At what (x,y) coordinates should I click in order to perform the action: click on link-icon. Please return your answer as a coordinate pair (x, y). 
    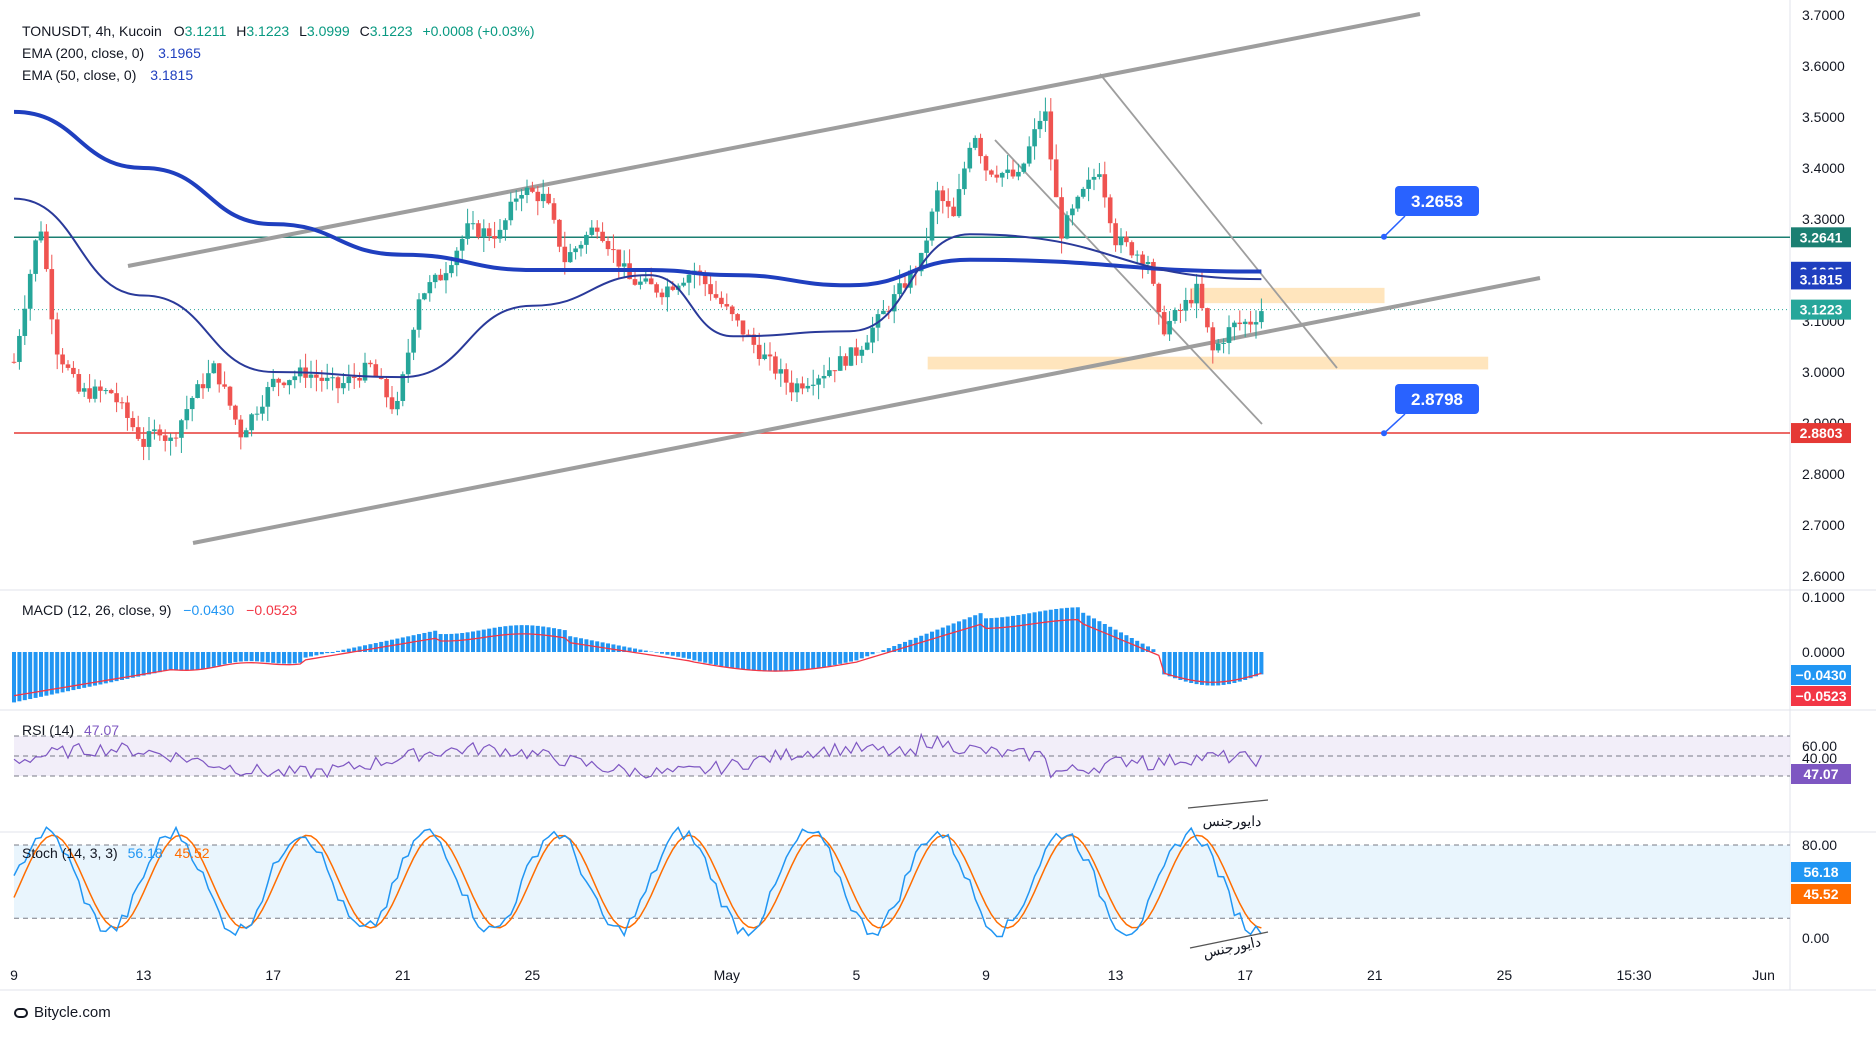
    Looking at the image, I should click on (21, 1013).